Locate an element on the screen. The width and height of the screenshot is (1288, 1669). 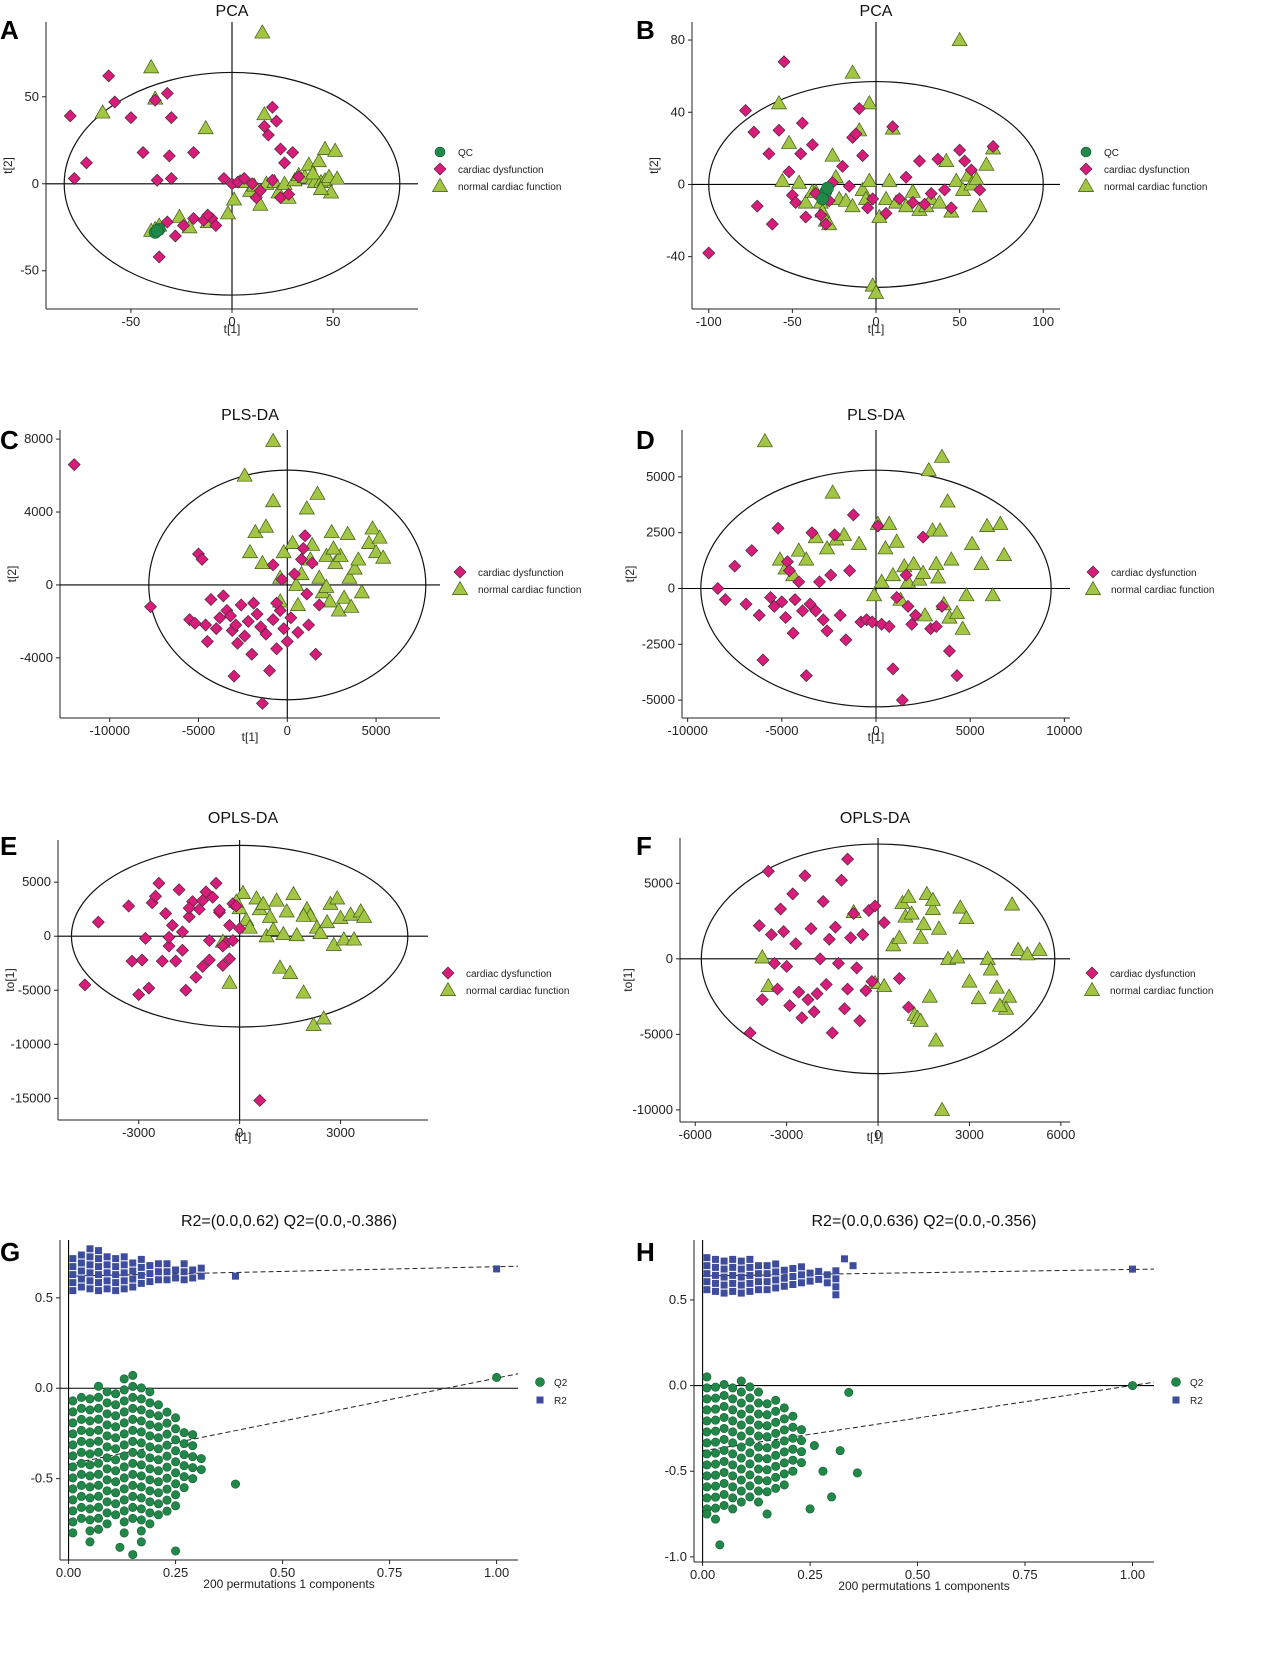
y-axis-label: to[1] is located at coordinates (10, 979).